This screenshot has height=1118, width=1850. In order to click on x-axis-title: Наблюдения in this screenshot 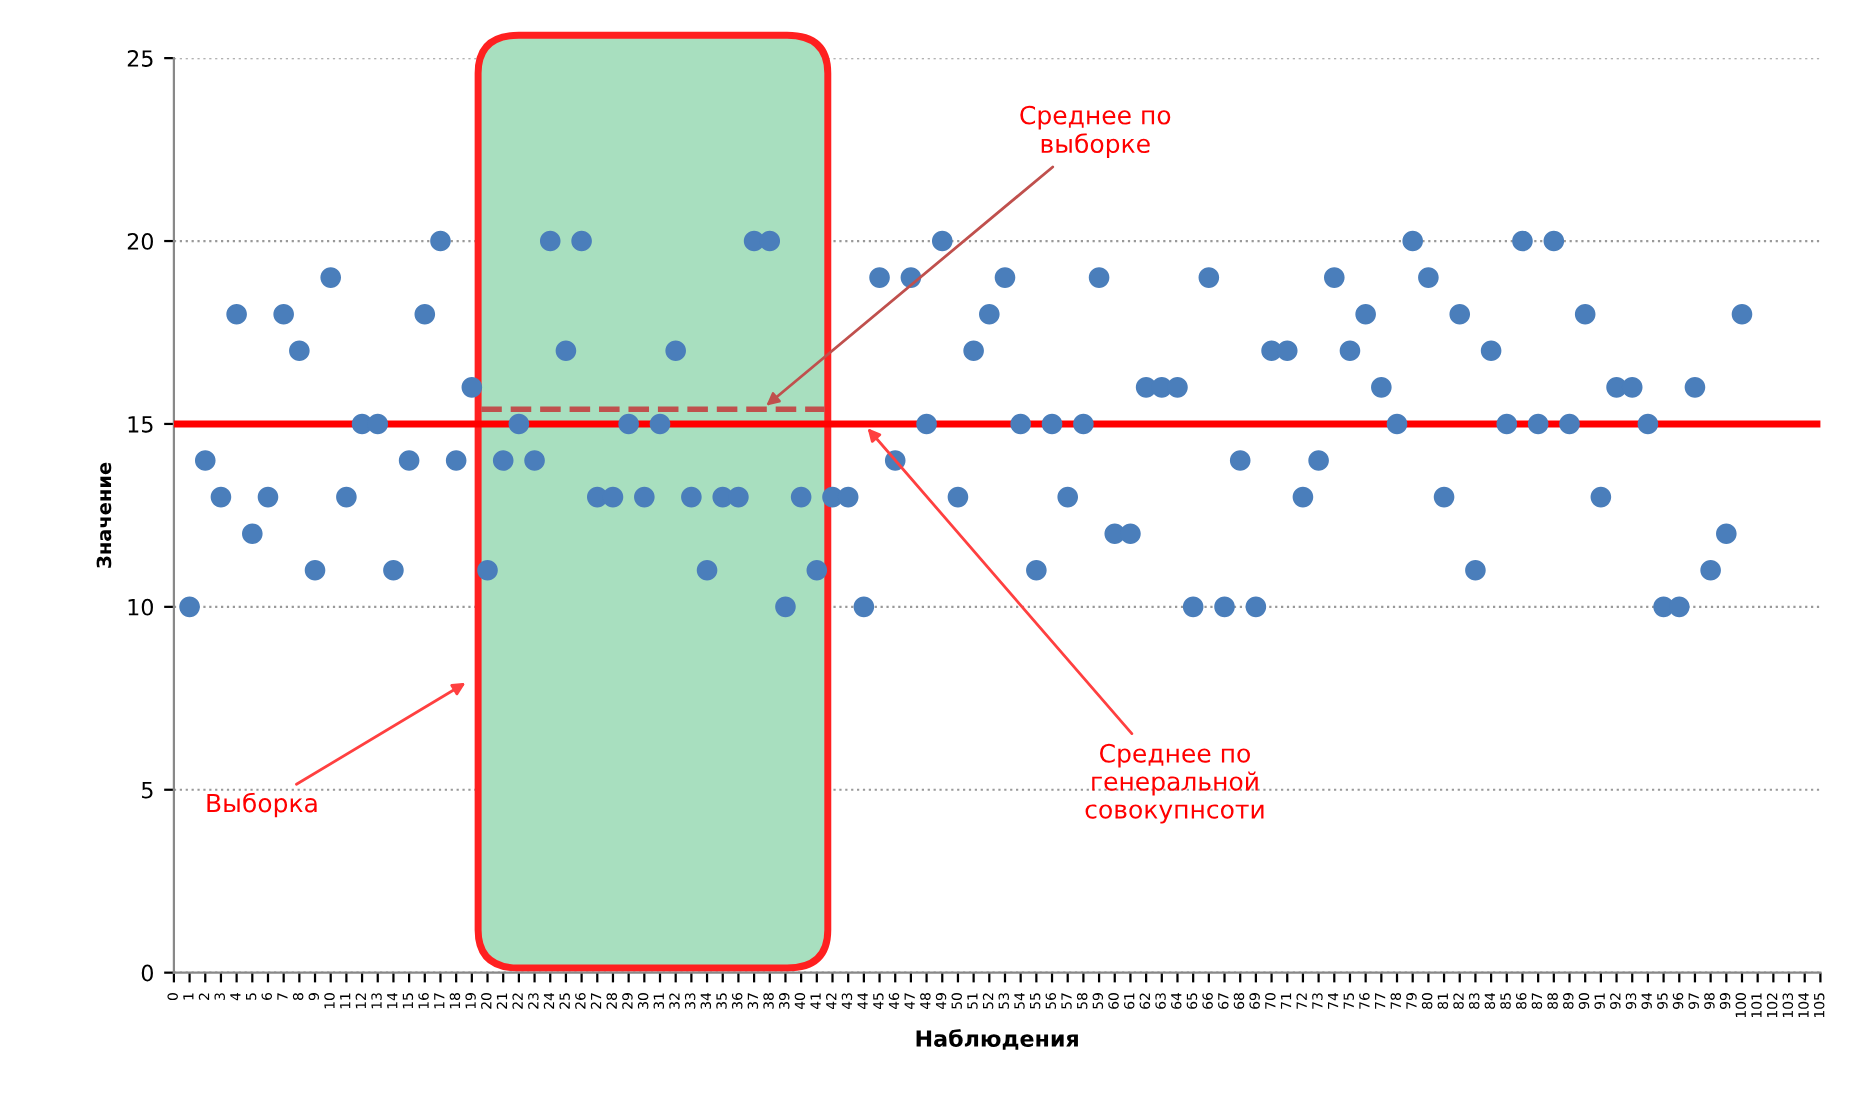, I will do `click(997, 1039)`.